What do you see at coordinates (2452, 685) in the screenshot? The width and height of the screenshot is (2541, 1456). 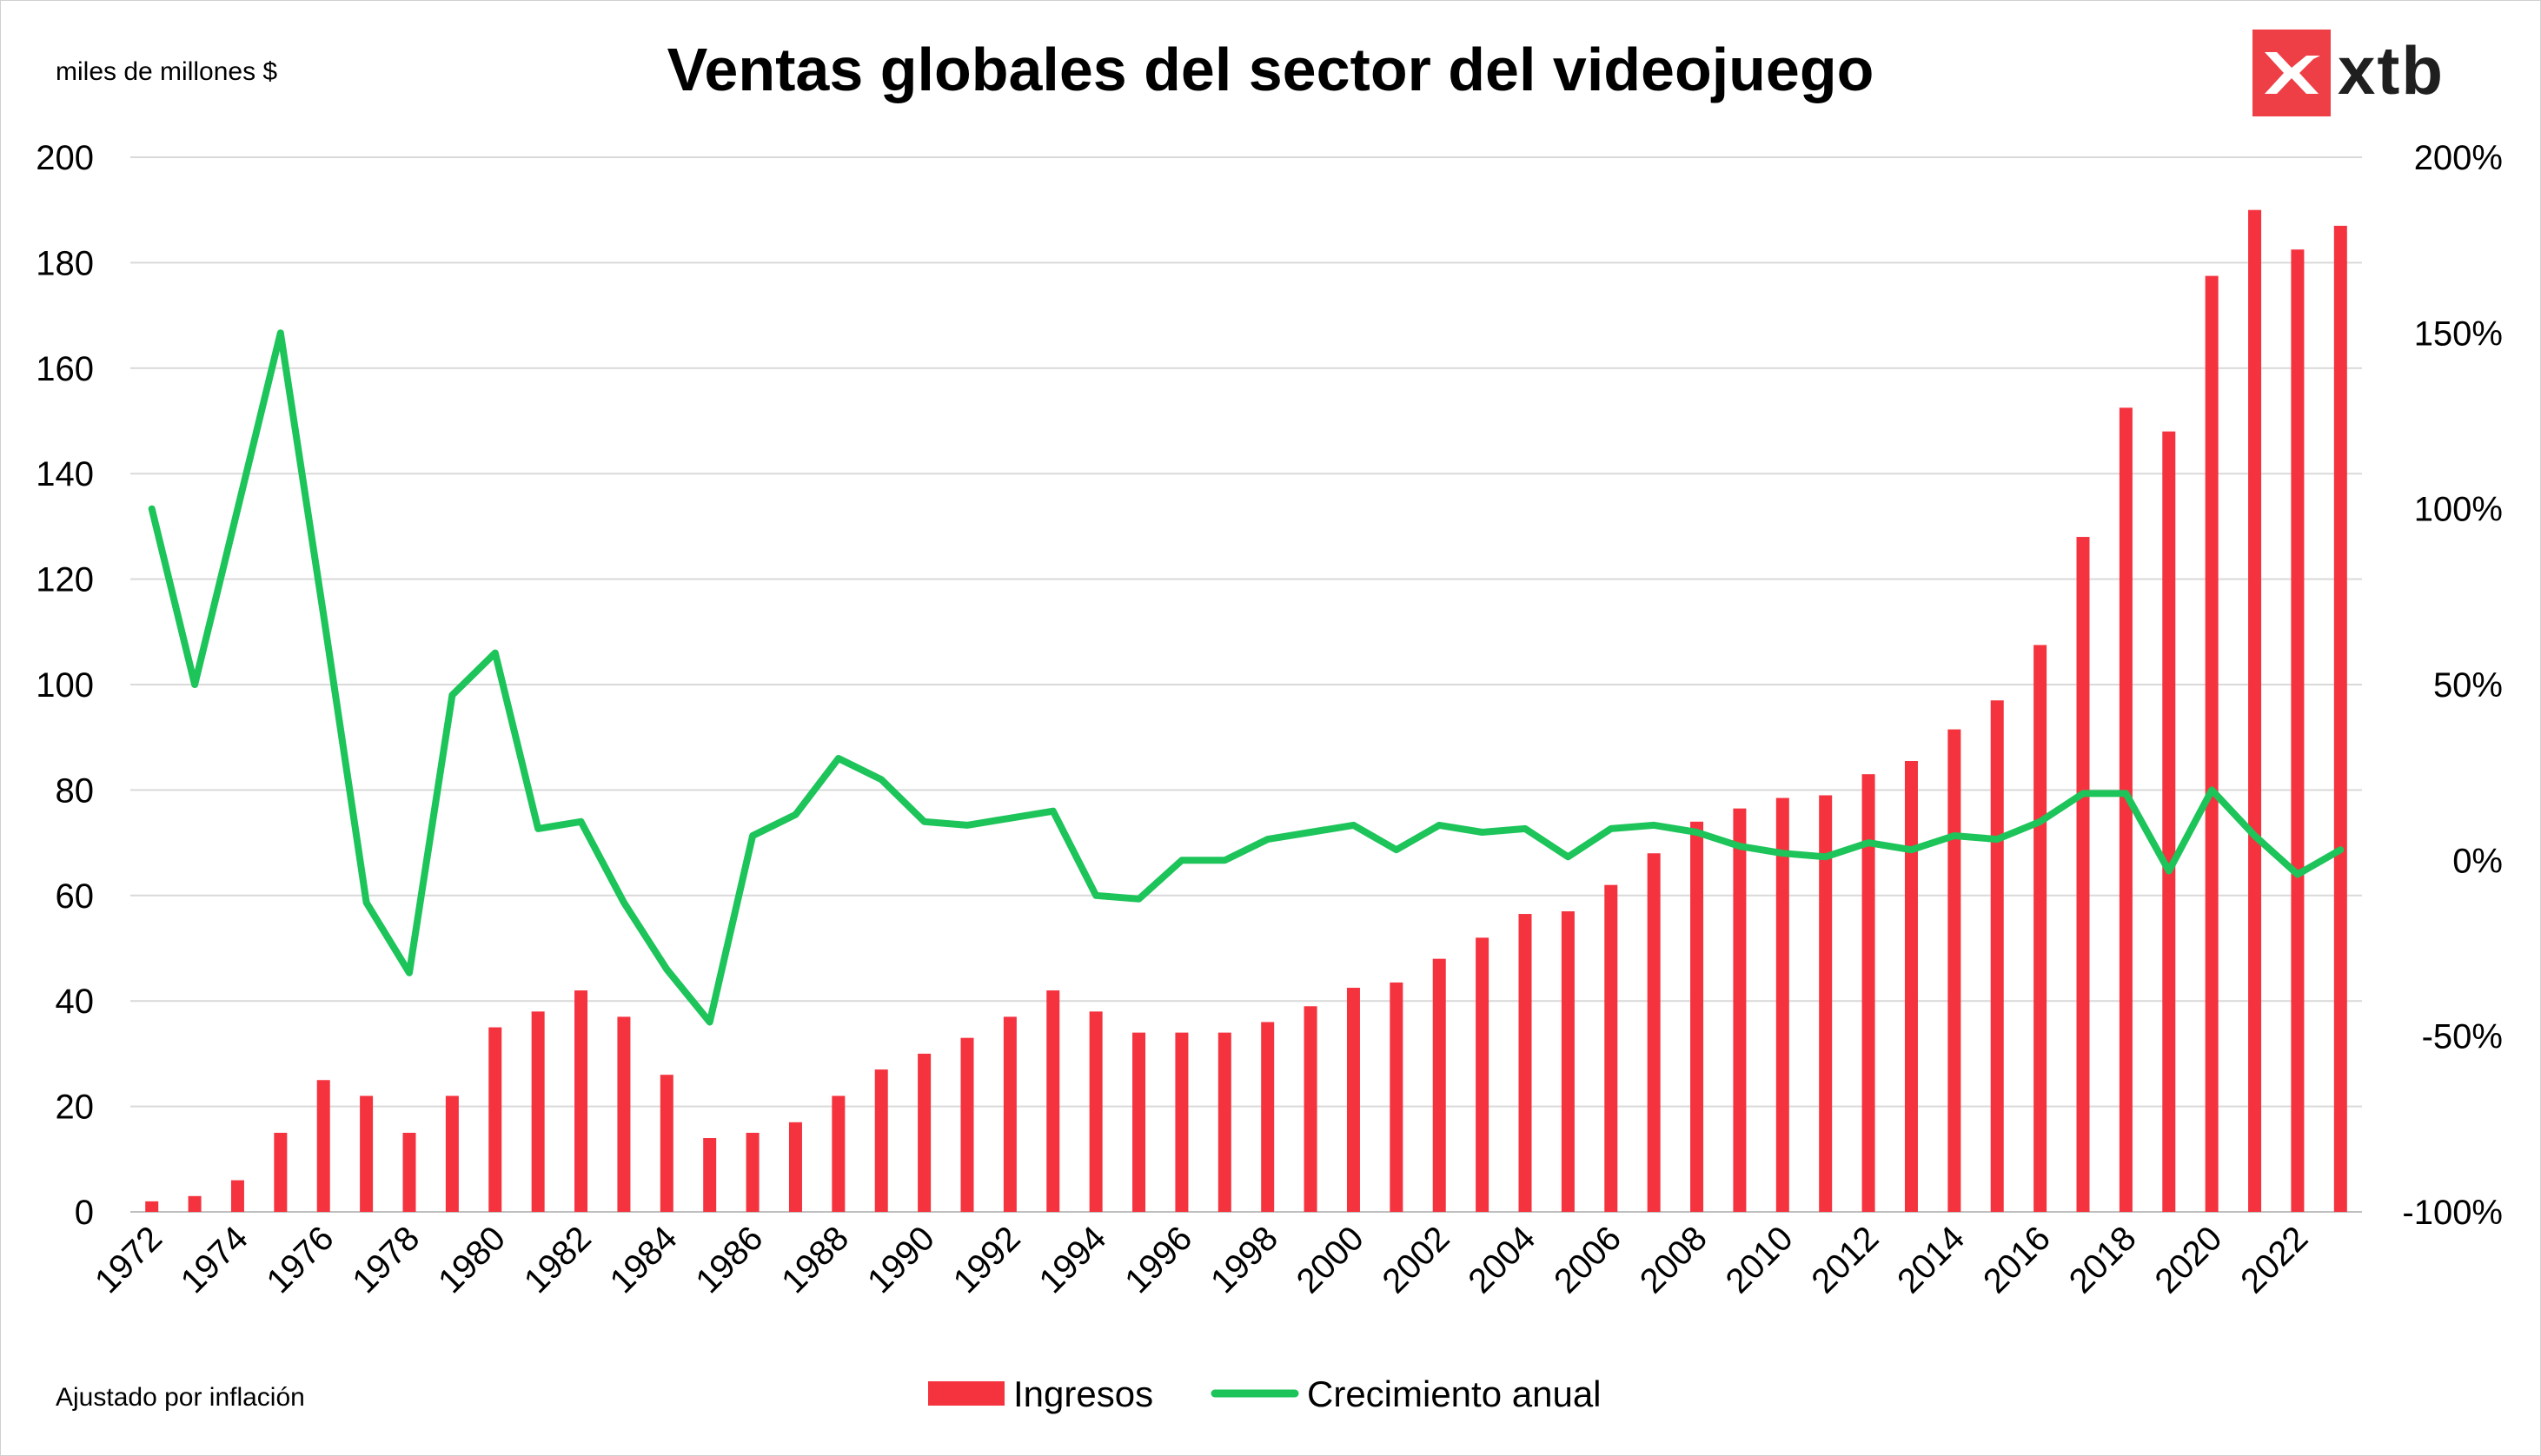 I see `right-y-axis-ticks: -100% -50% 0% 50% 100% 150% 200%` at bounding box center [2452, 685].